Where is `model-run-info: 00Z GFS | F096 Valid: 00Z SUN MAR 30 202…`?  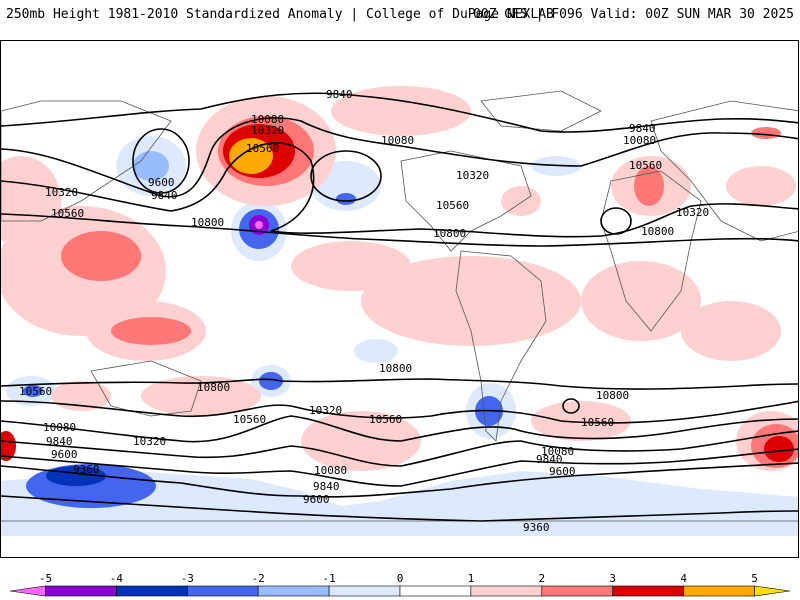
model-run-info: 00Z GFS | F096 Valid: 00Z SUN MAR 30 202… is located at coordinates (633, 14).